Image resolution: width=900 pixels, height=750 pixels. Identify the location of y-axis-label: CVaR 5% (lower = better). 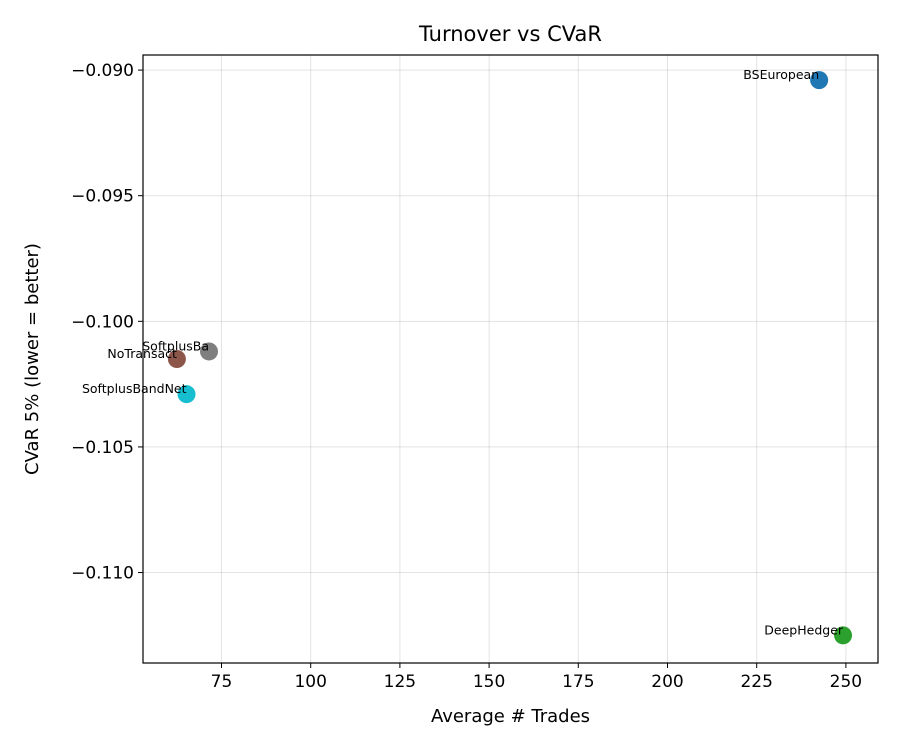
(32, 359).